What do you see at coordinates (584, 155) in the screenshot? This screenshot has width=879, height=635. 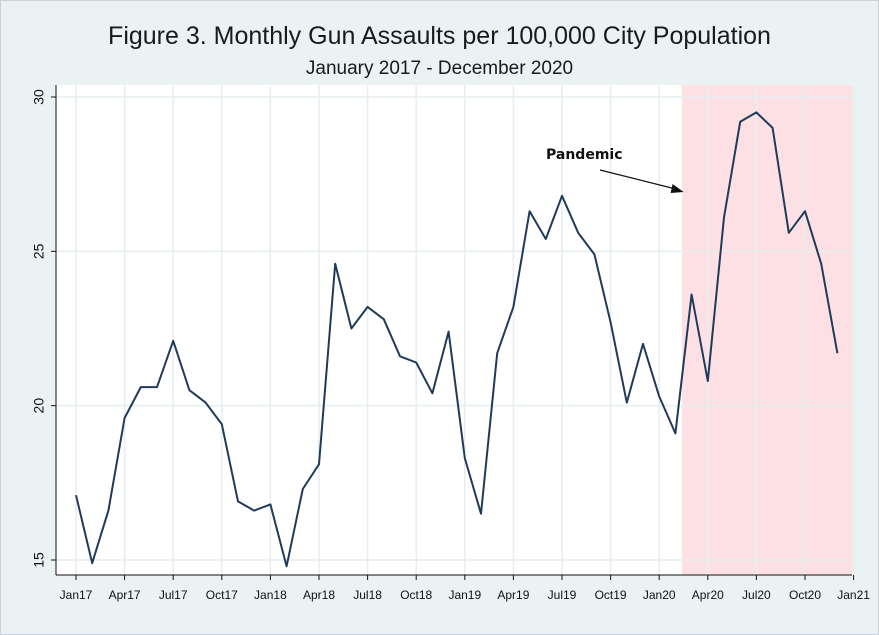 I see `pandemic-annotation-label: Pandemic` at bounding box center [584, 155].